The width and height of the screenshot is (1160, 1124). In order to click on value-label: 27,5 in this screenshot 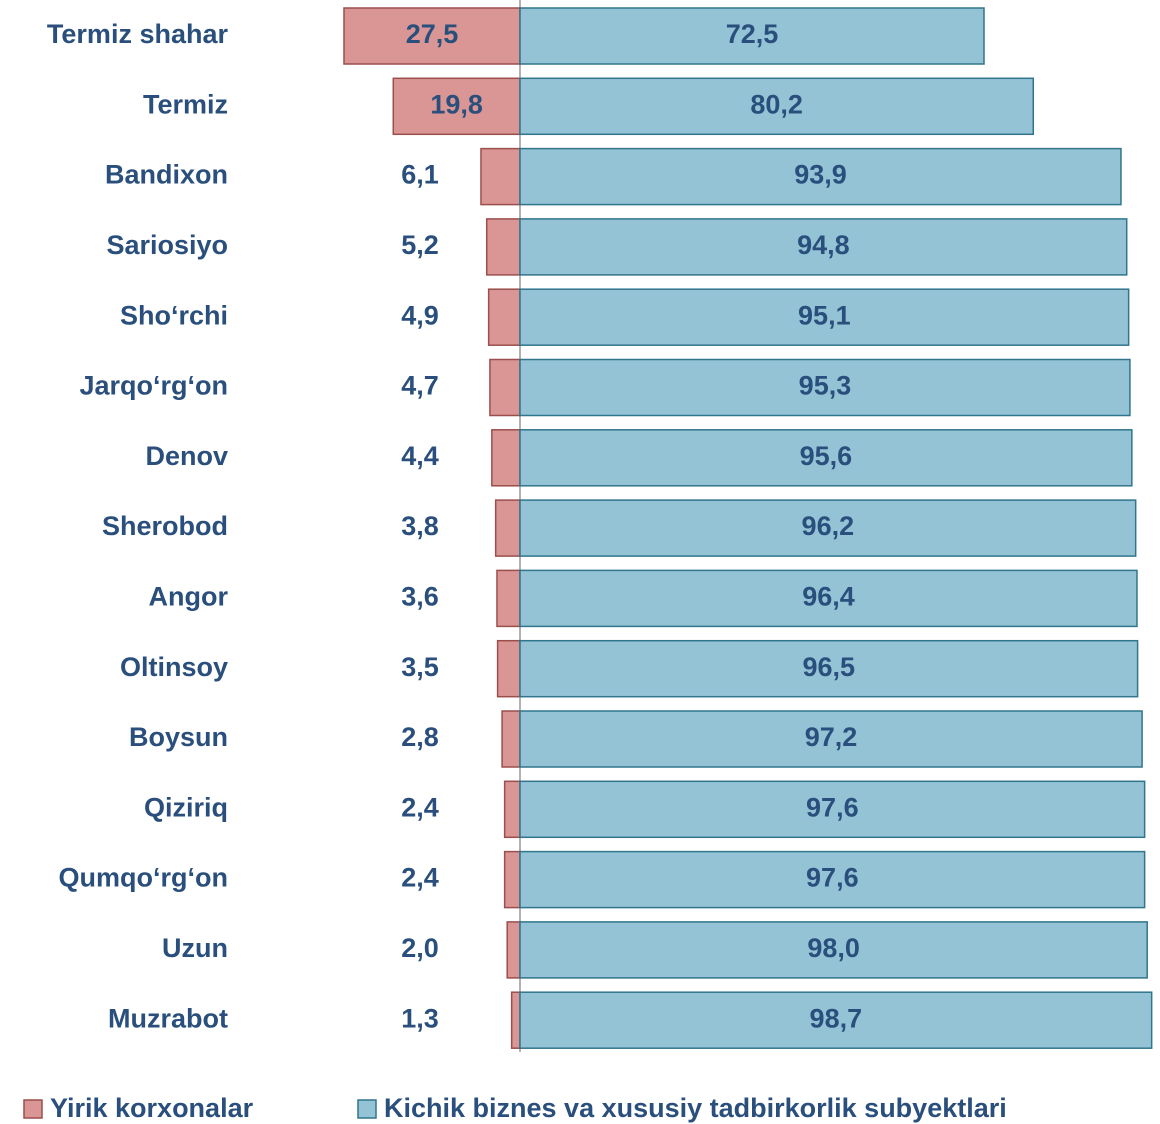, I will do `click(432, 34)`.